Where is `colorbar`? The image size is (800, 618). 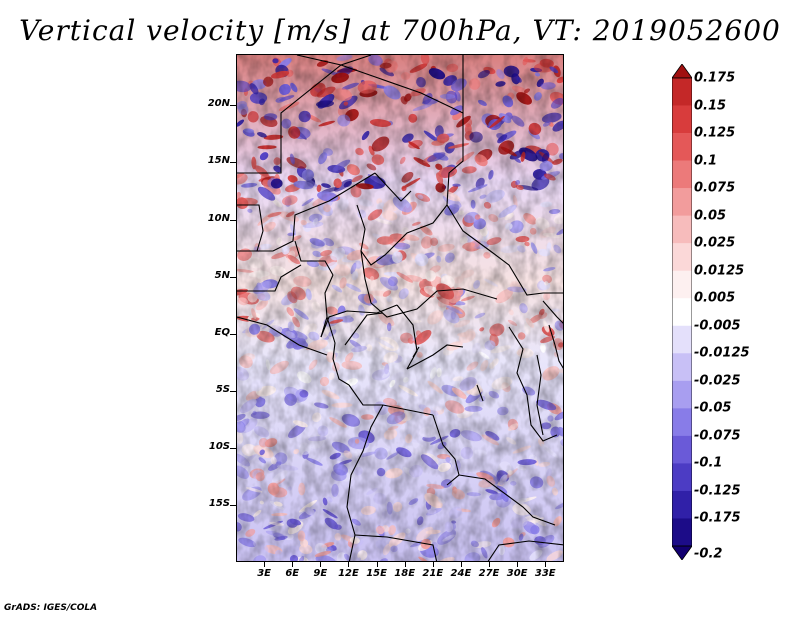
colorbar is located at coordinates (682, 312).